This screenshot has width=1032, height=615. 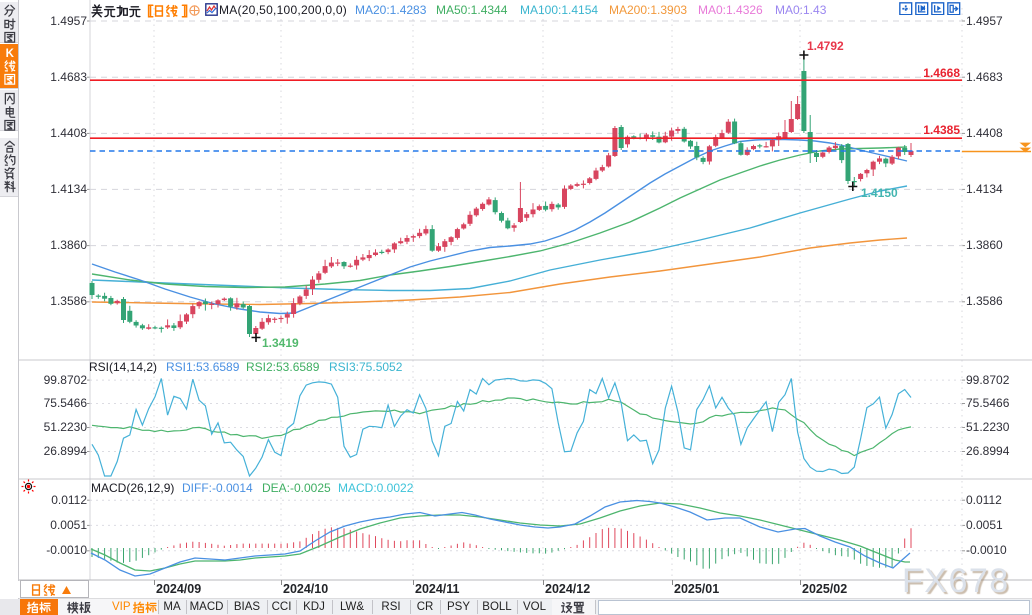 What do you see at coordinates (9, 54) in the screenshot?
I see `svg-text: K` at bounding box center [9, 54].